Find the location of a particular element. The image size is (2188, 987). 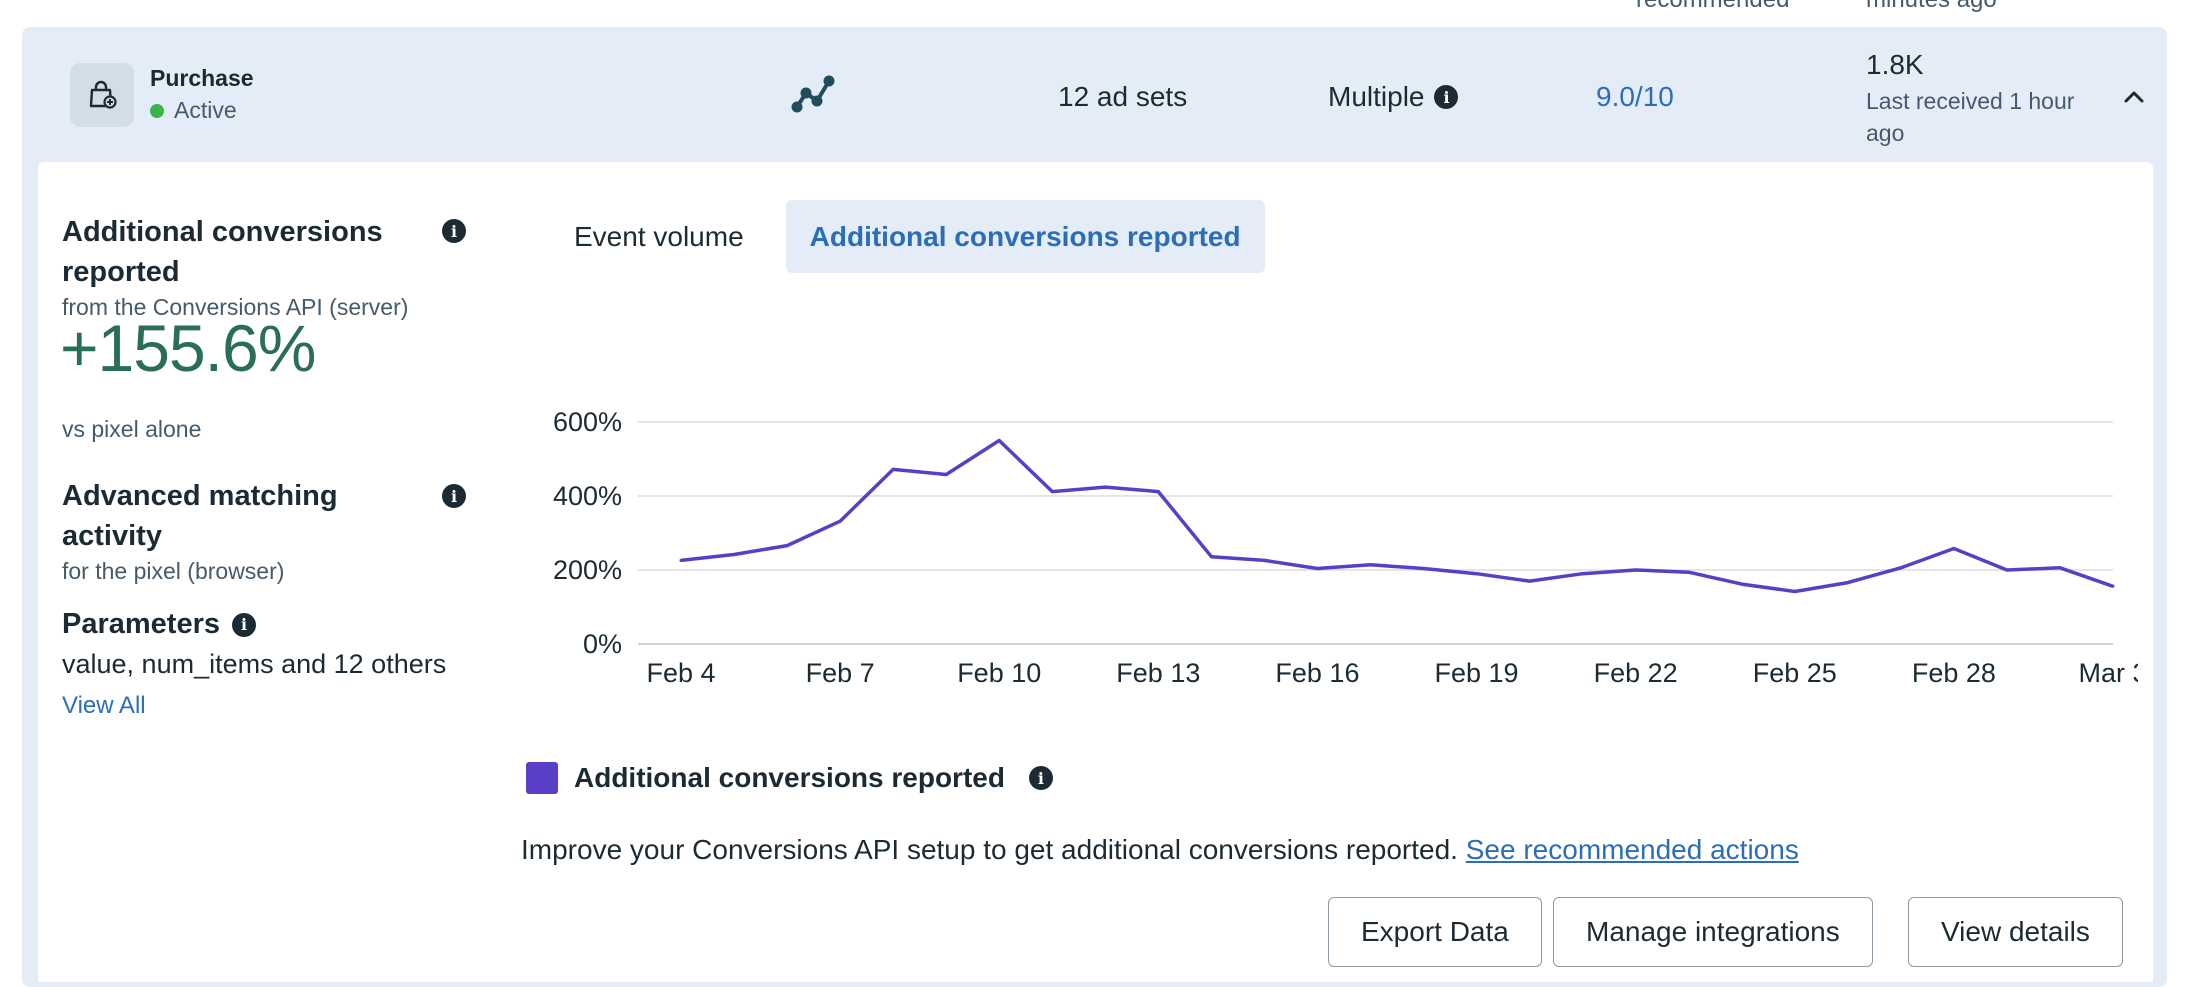

additional-conversions-subtitle: from the Conversions API (server) is located at coordinates (235, 307).